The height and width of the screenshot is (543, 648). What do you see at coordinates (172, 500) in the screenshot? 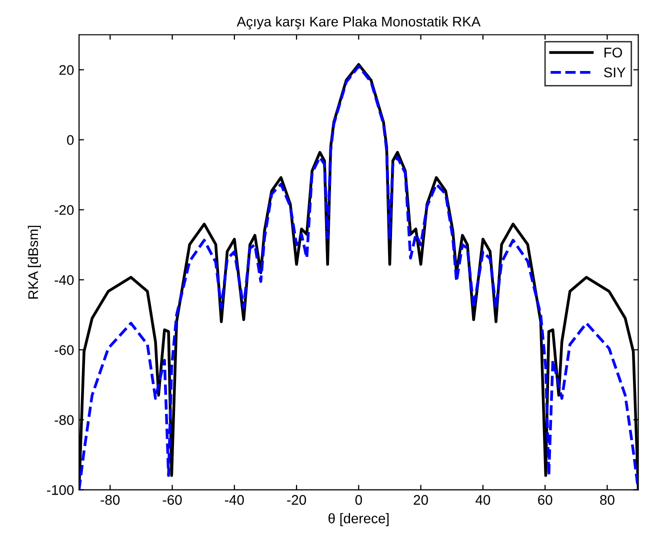
I see `x-tick-label: -60` at bounding box center [172, 500].